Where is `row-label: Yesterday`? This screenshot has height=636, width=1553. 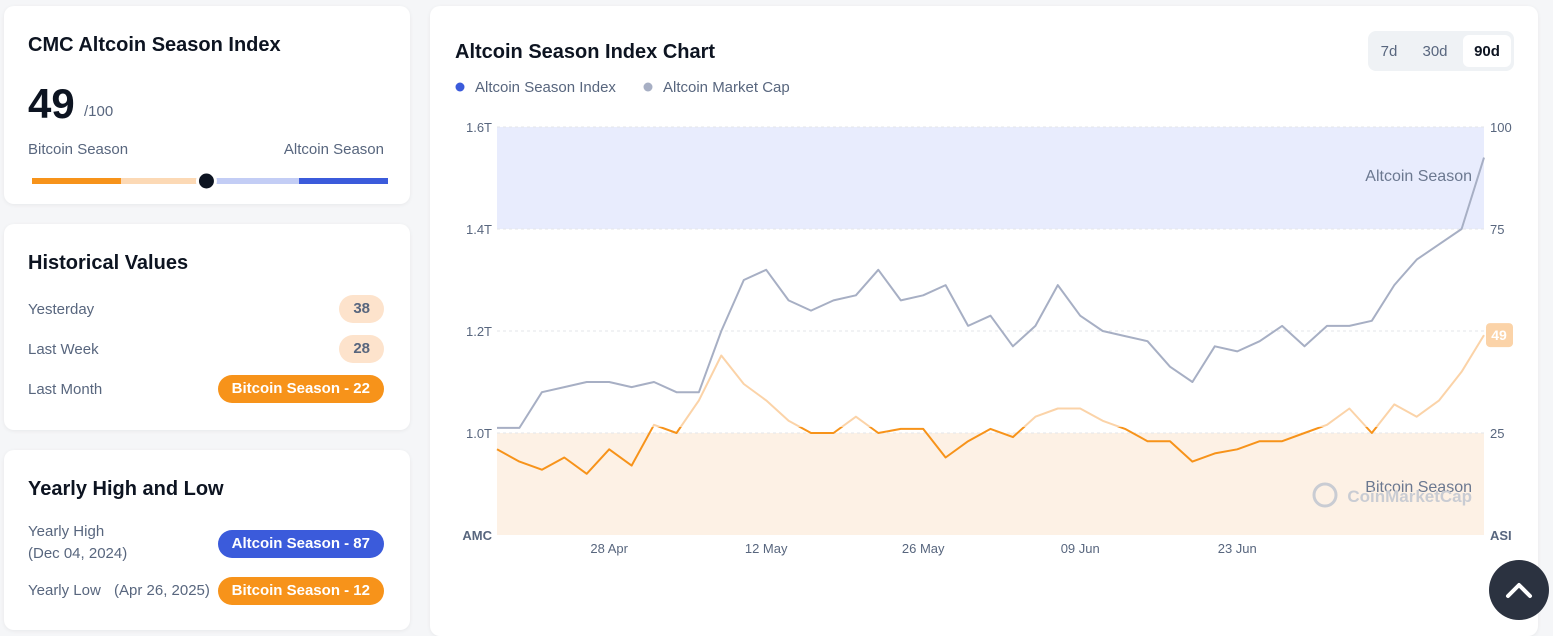 row-label: Yesterday is located at coordinates (61, 309).